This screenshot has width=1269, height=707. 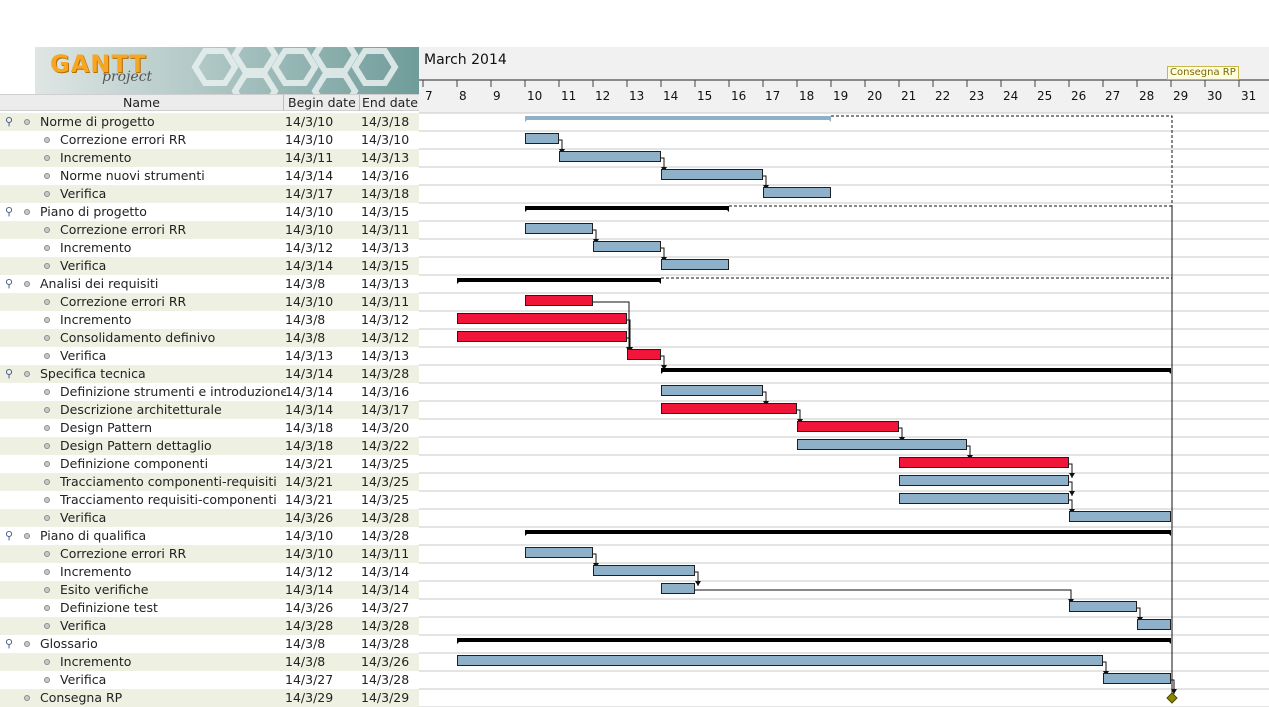 I want to click on task-row: Norme nuovi strumenti 14/3/14 14/3/16, so click(x=209, y=176).